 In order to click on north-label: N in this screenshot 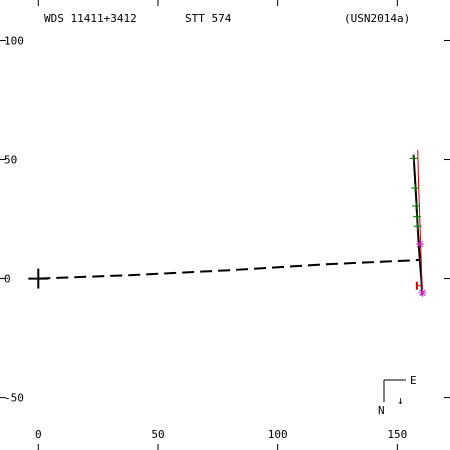, I will do `click(381, 410)`.